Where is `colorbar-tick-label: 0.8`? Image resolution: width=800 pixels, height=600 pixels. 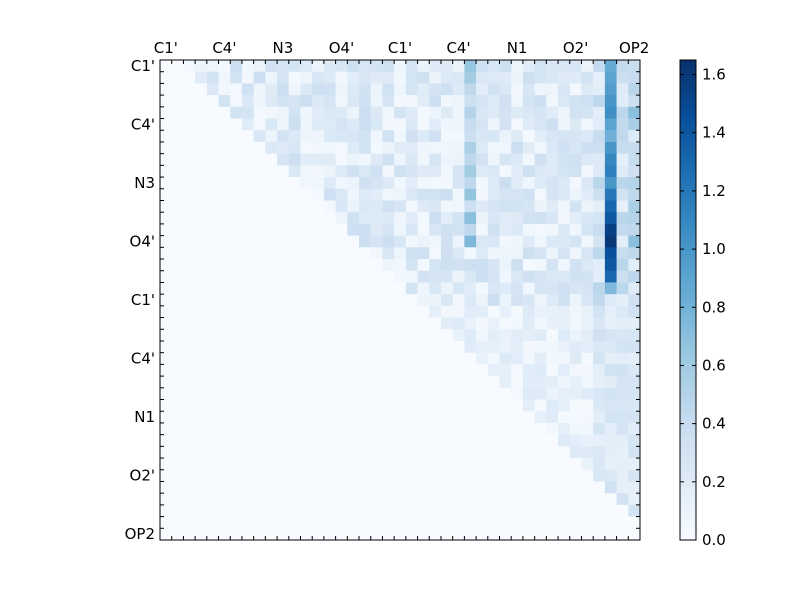
colorbar-tick-label: 0.8 is located at coordinates (714, 307).